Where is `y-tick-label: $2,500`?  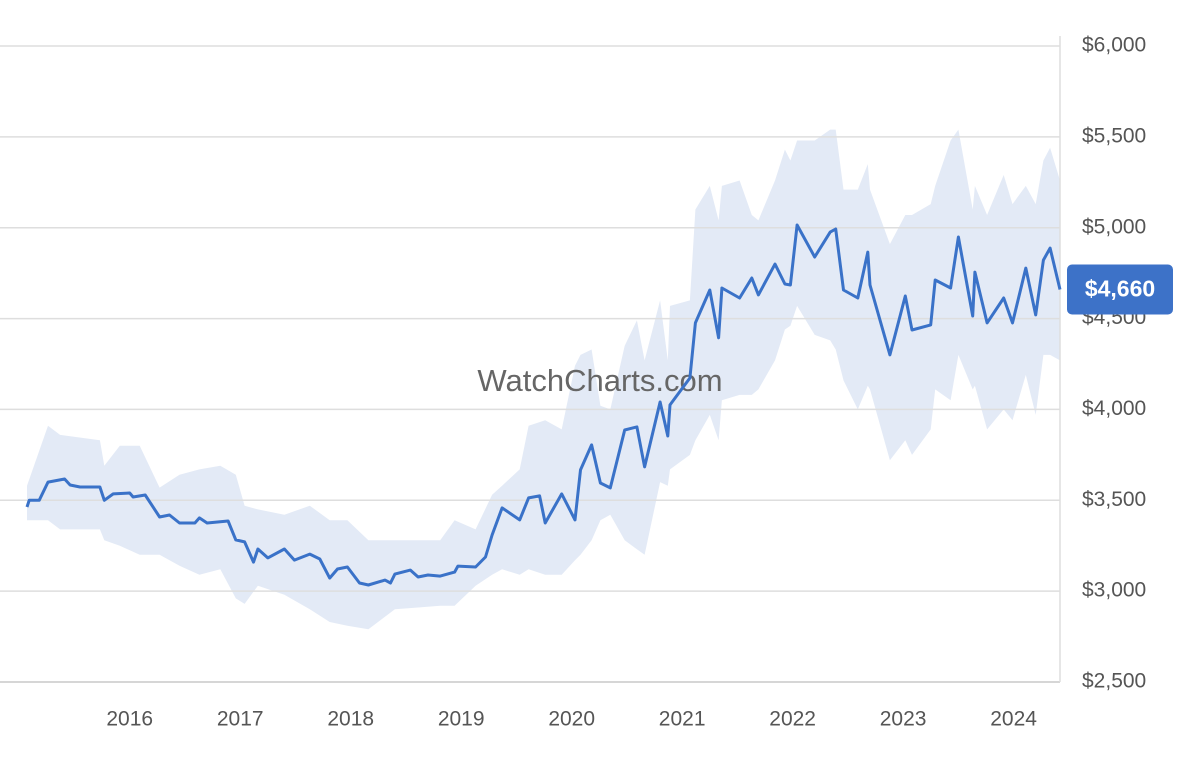 y-tick-label: $2,500 is located at coordinates (1114, 681).